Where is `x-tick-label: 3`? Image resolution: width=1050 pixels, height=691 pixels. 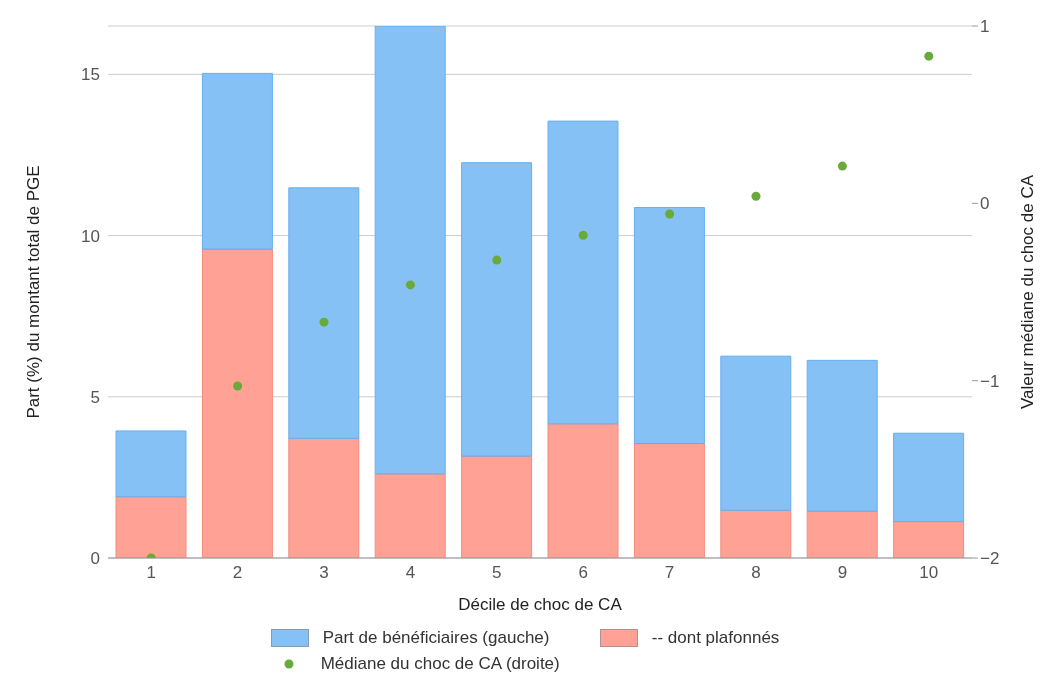 x-tick-label: 3 is located at coordinates (324, 573).